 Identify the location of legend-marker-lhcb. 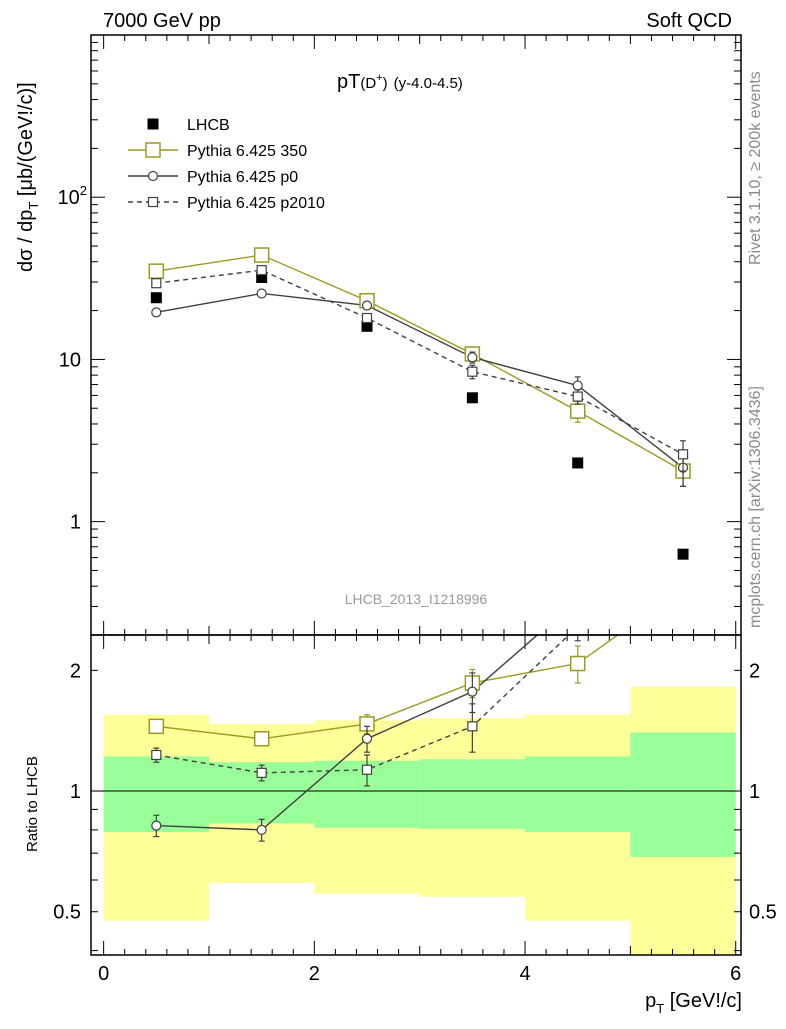
(153, 124).